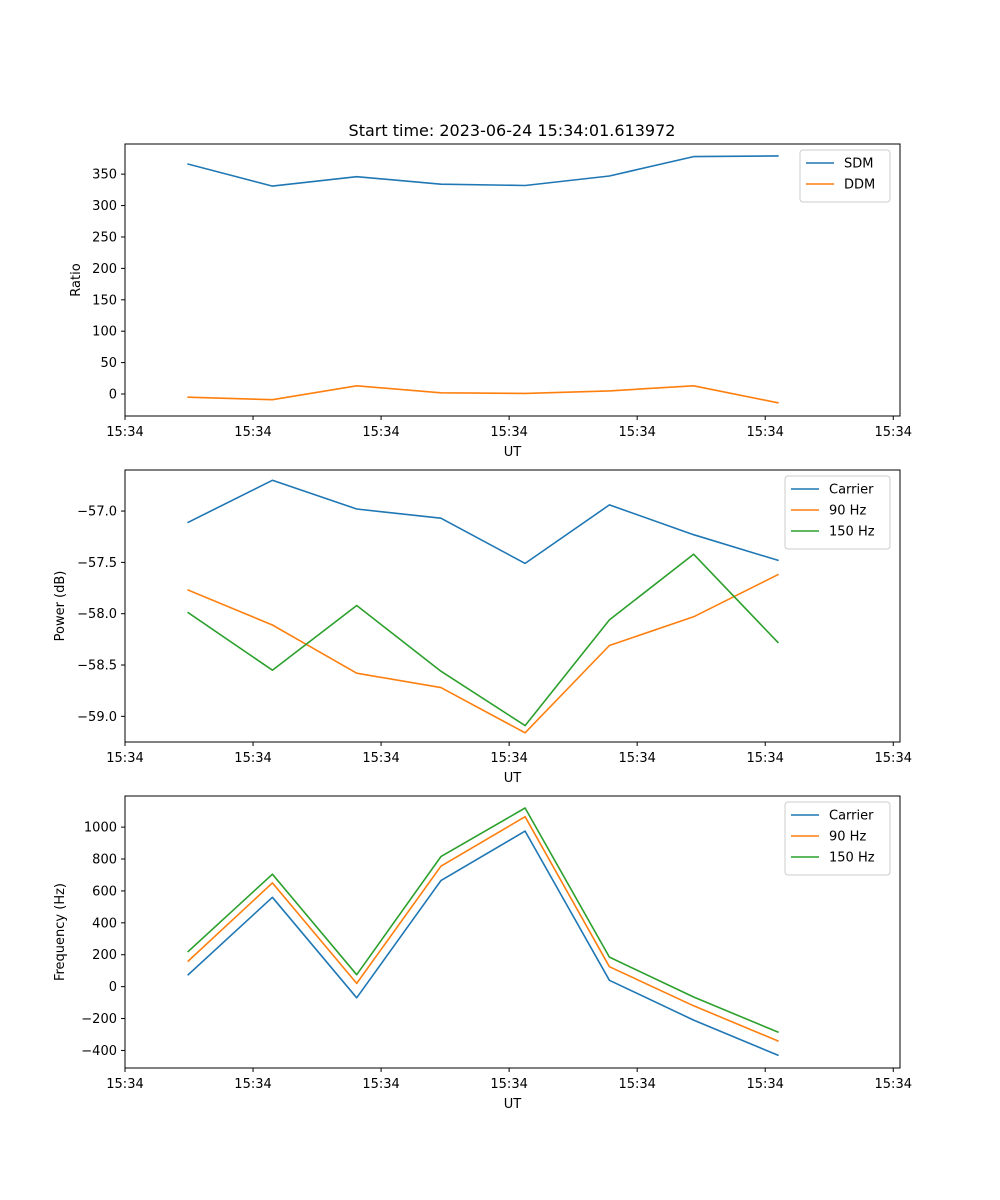  Describe the element at coordinates (104, 175) in the screenshot. I see `y-tick-label: 350` at that location.